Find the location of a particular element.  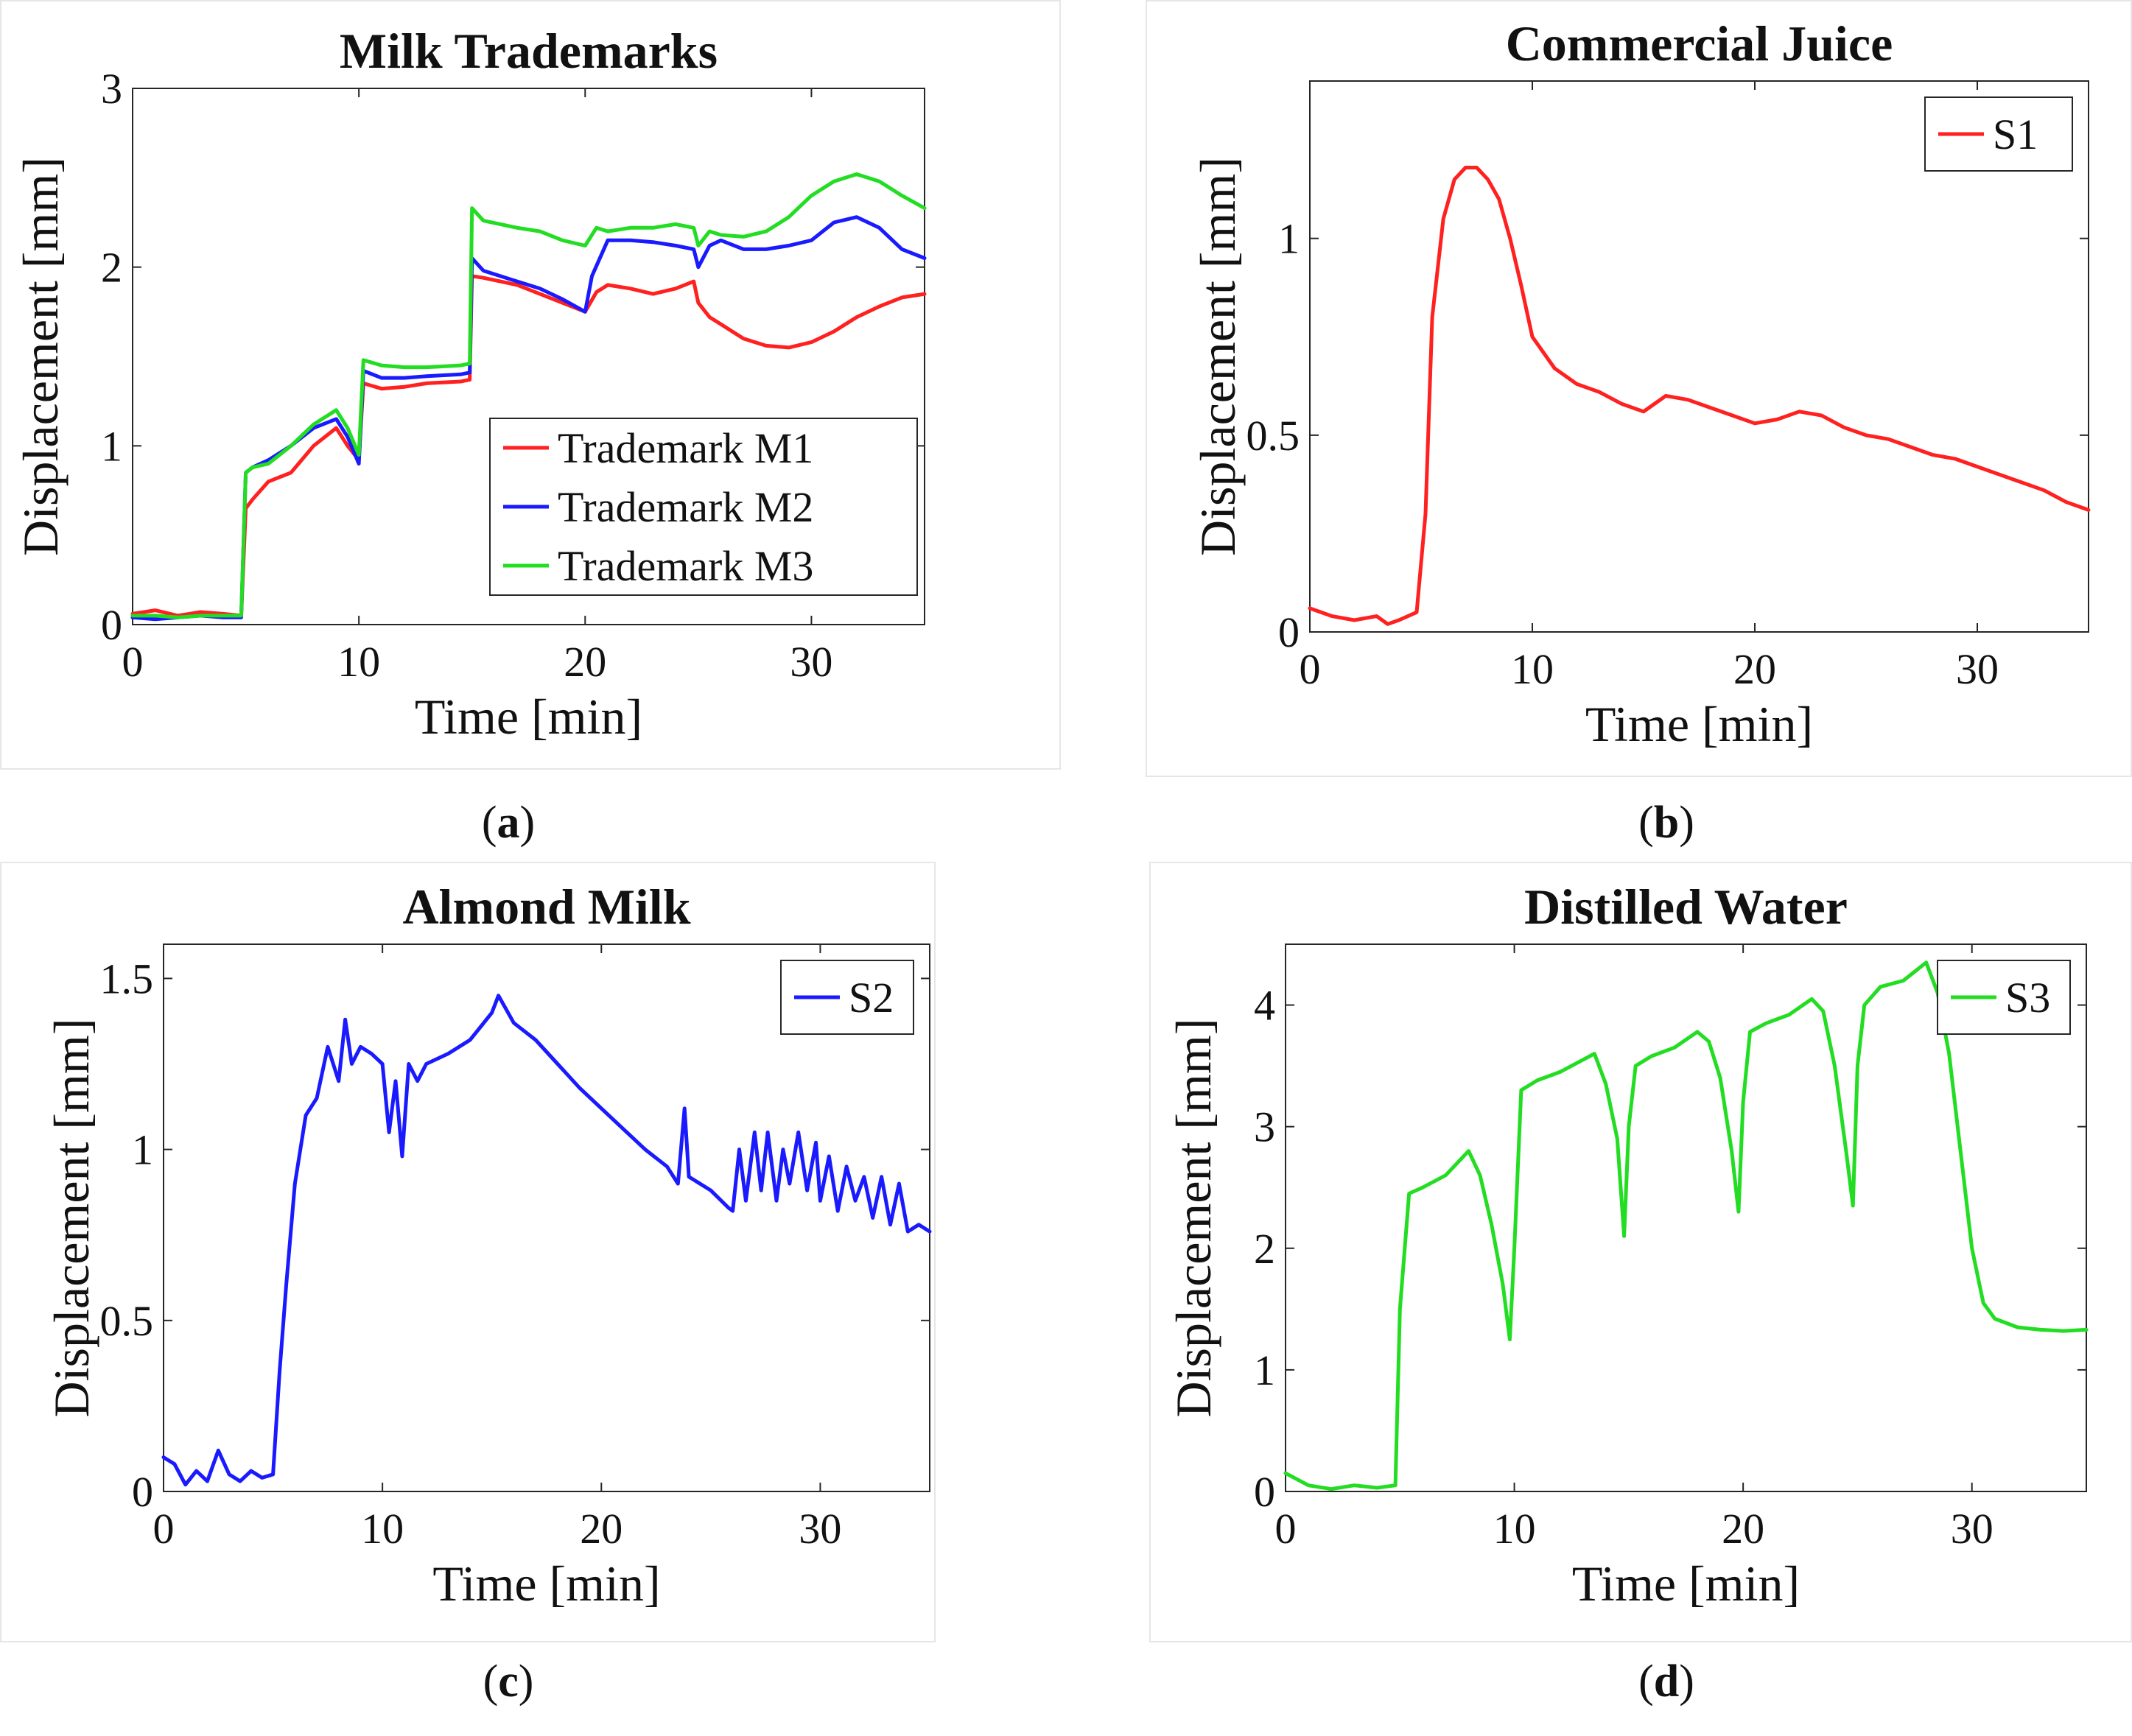

chart-title: Milk Trademarks is located at coordinates (529, 51).